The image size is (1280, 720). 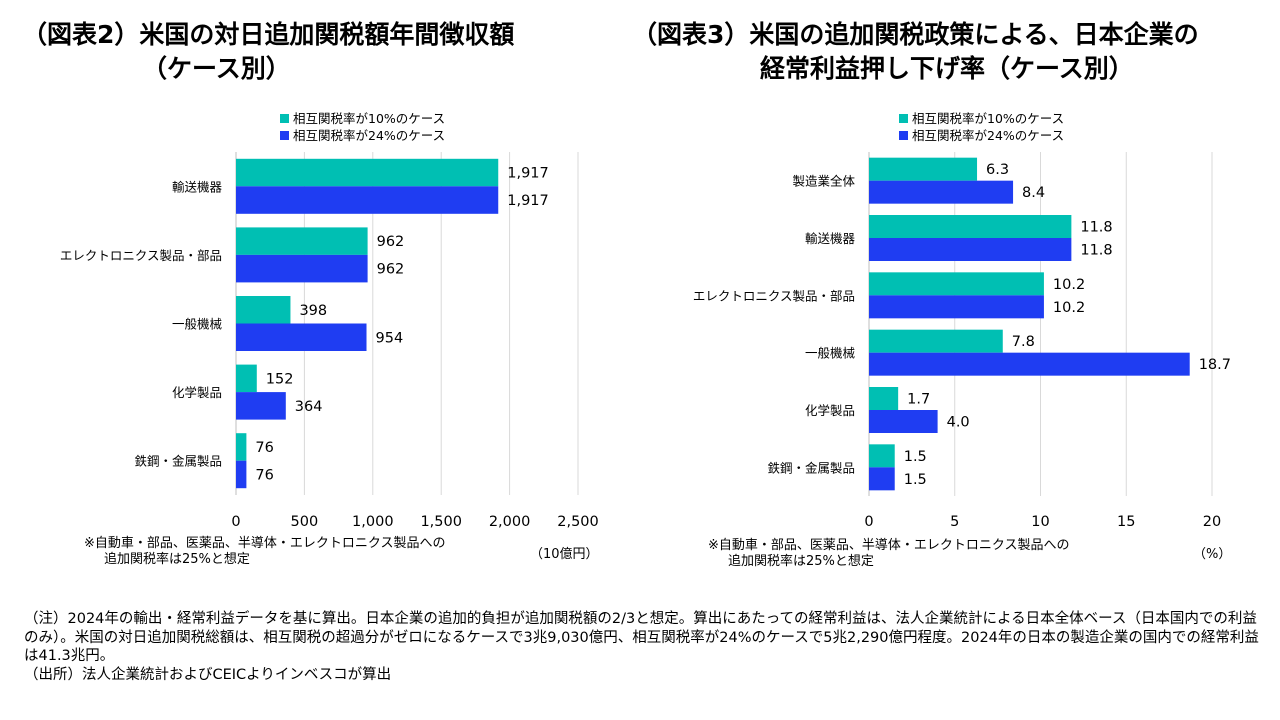 What do you see at coordinates (988, 118) in the screenshot?
I see `chart2-legend-label: 相互関税率が10%のケース` at bounding box center [988, 118].